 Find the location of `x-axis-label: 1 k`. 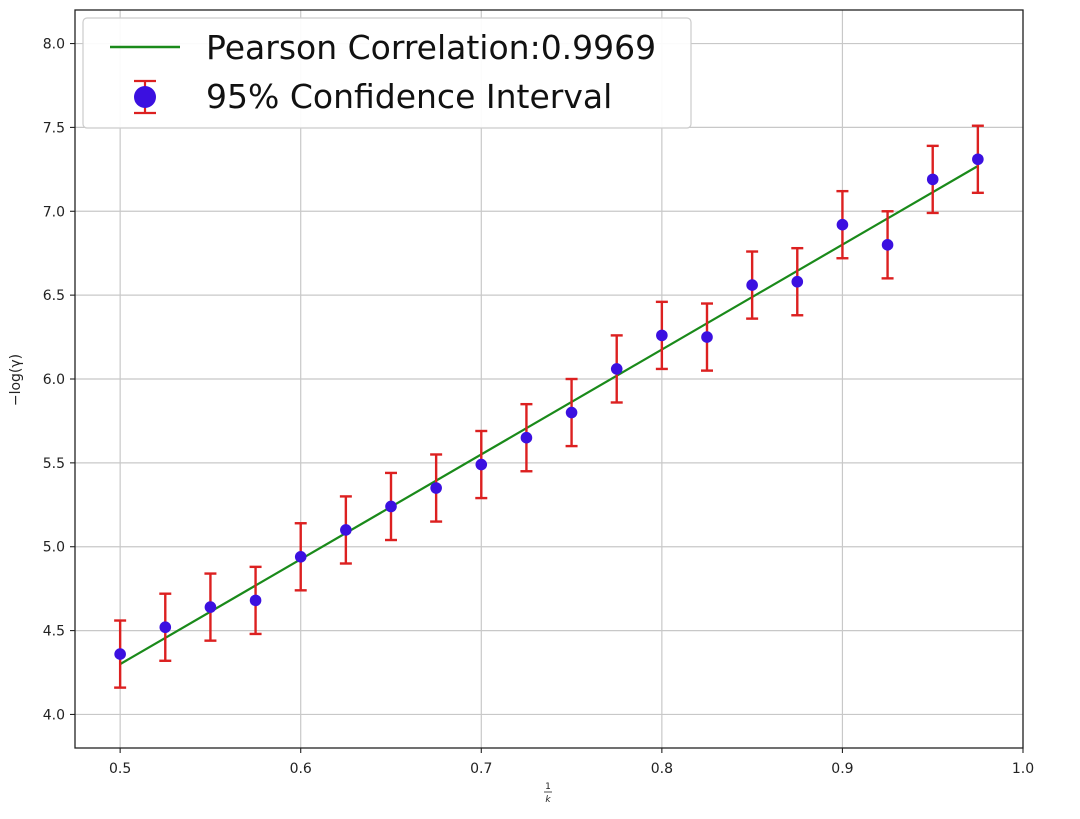

x-axis-label: 1 k is located at coordinates (548, 793).